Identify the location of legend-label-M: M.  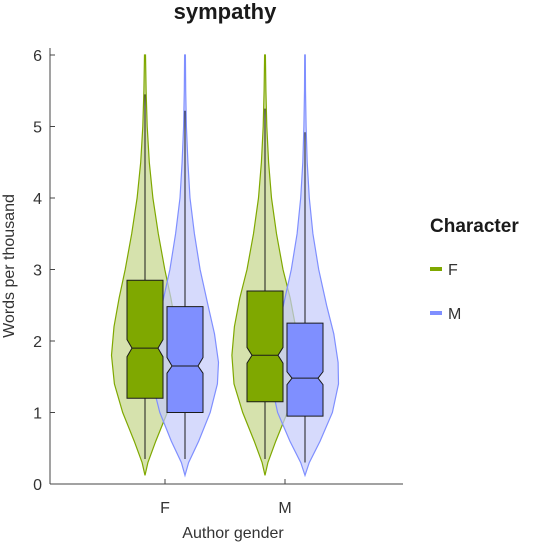
(454, 314).